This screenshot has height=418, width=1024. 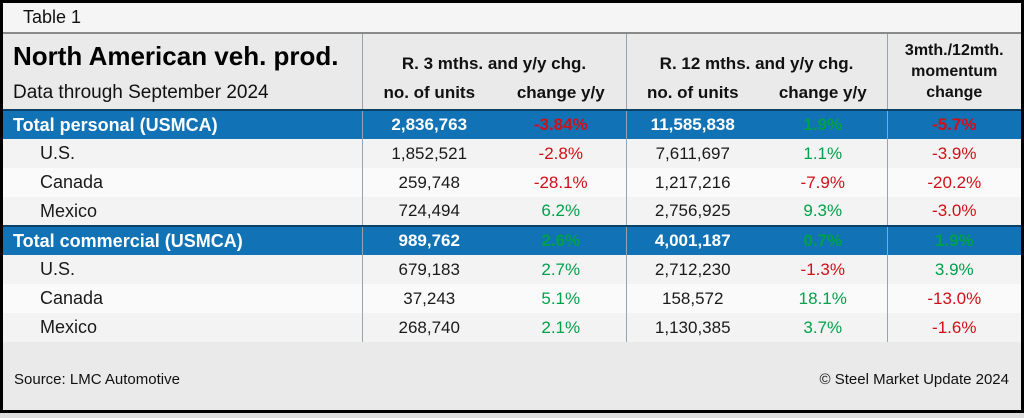 I want to click on change-3m-cell: -2.8%, so click(x=561, y=153).